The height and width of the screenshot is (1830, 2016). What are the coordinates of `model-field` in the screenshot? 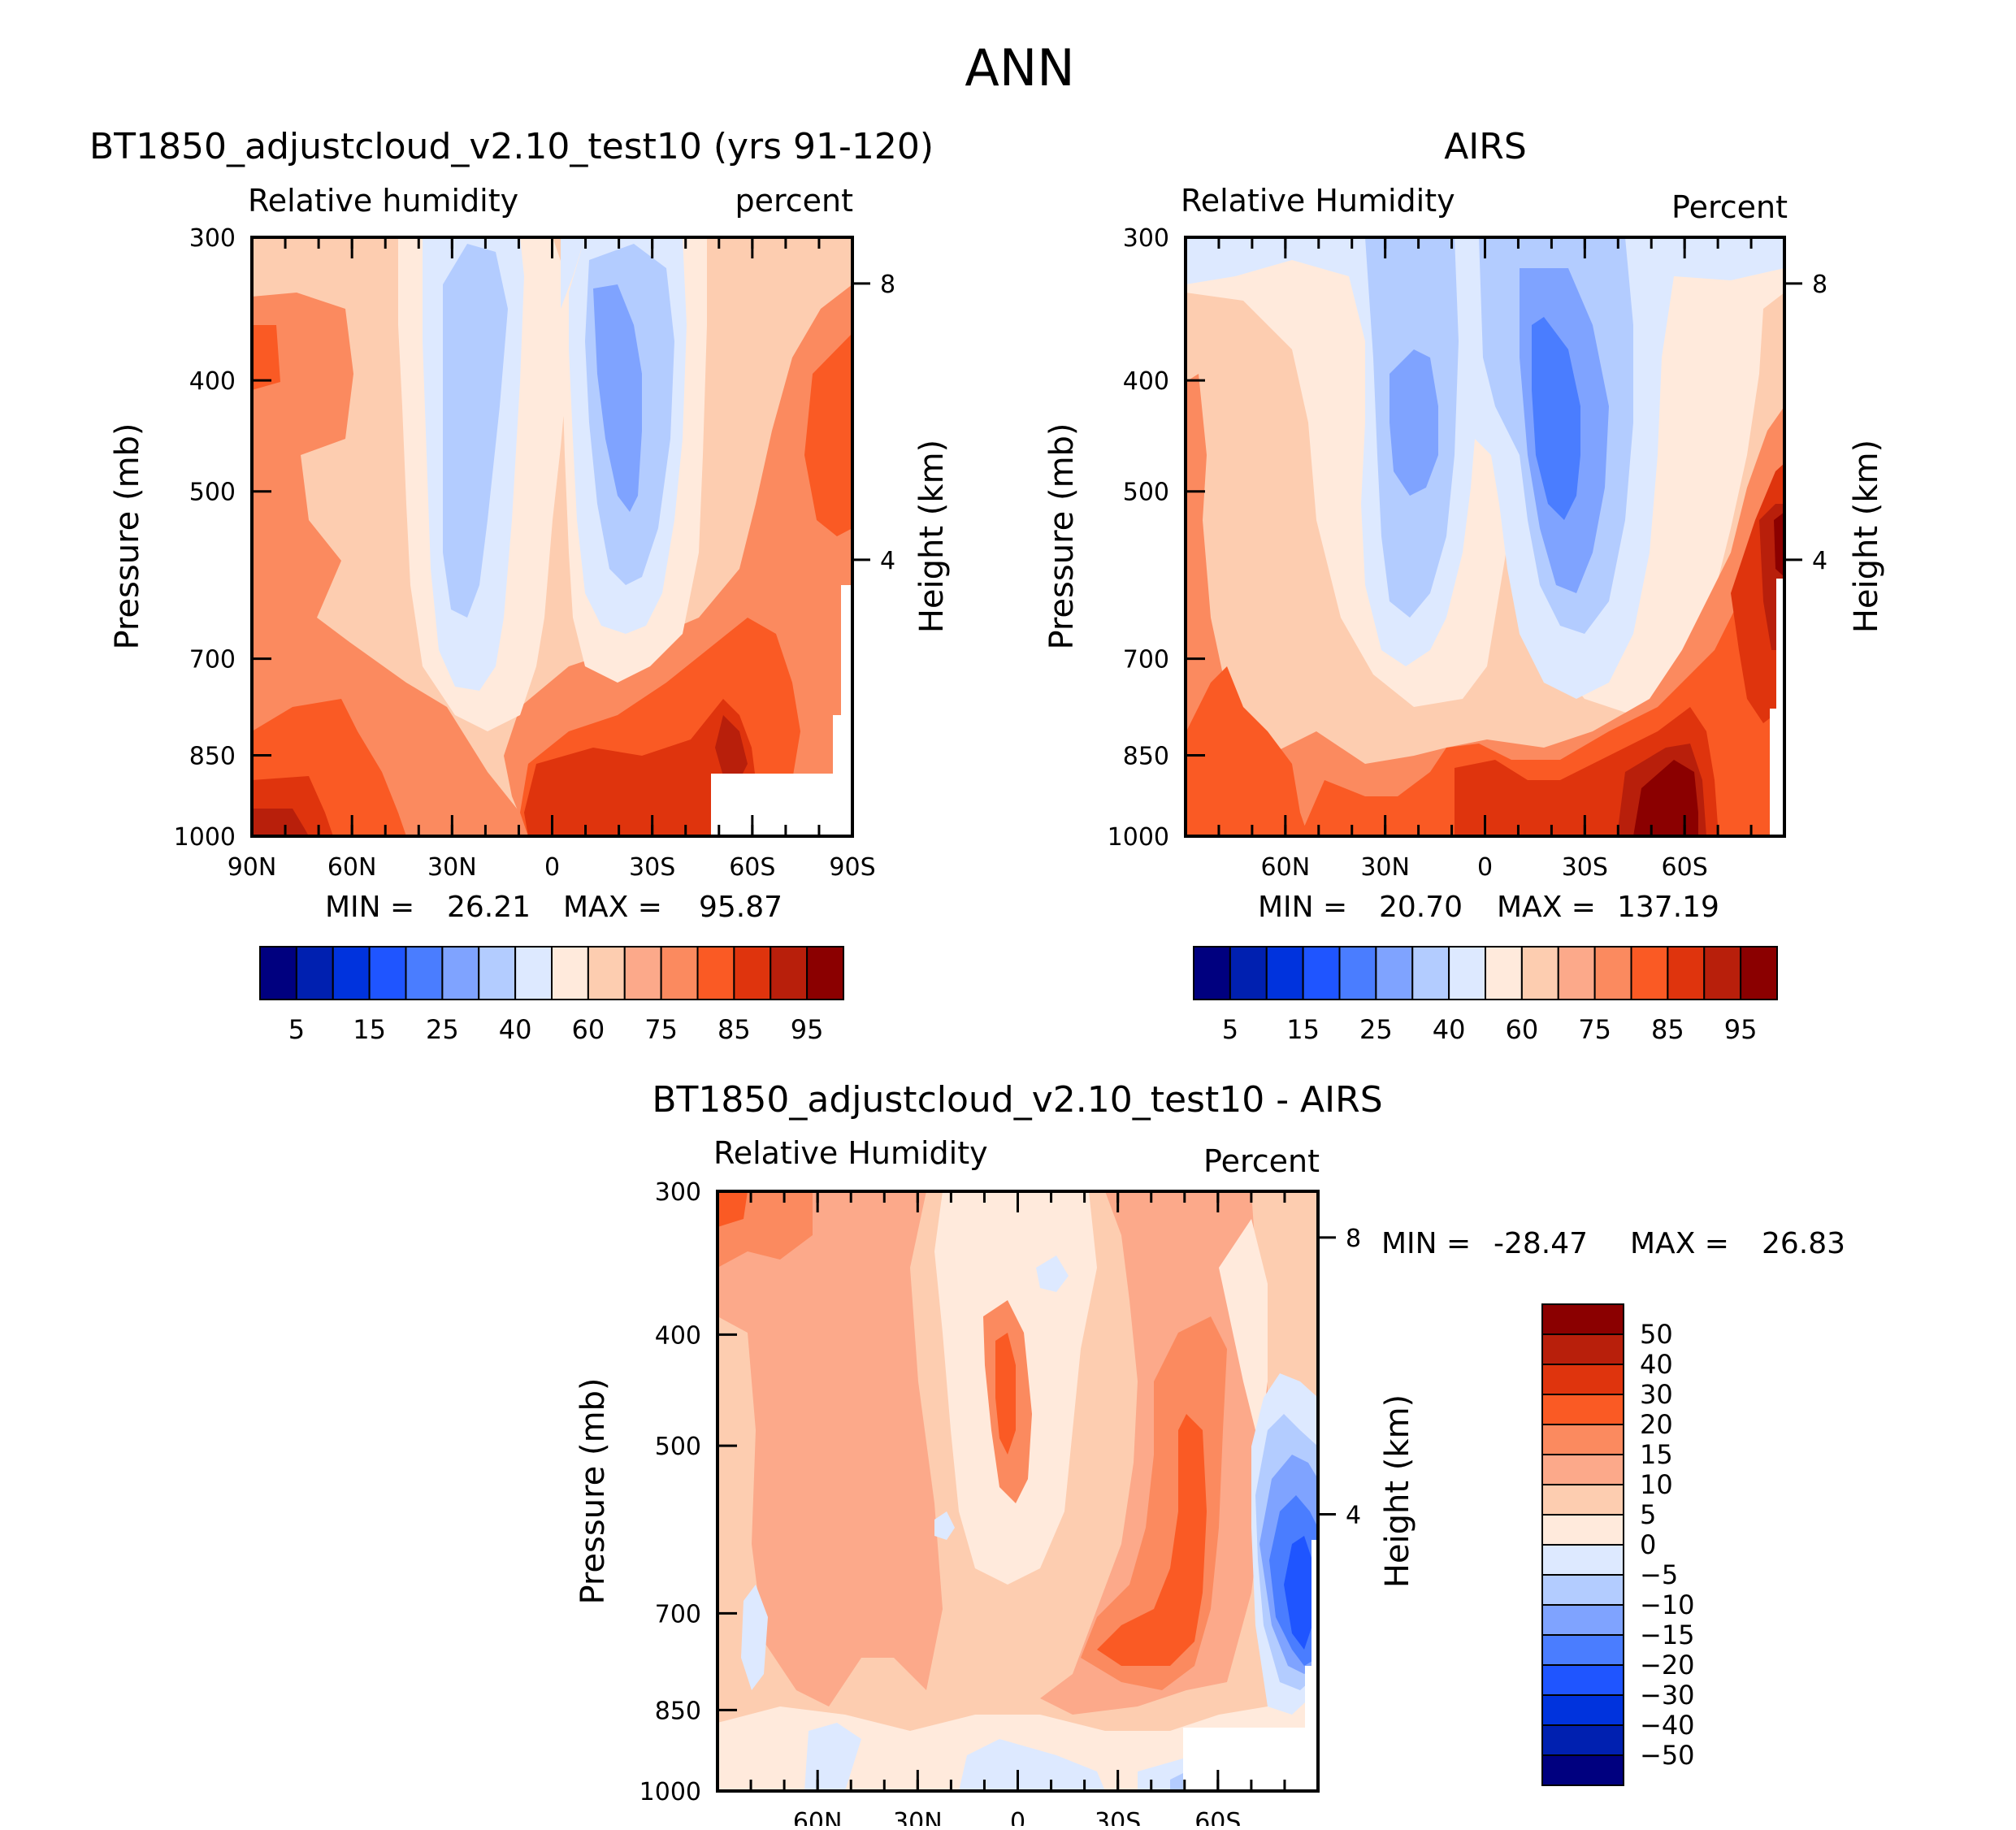 It's located at (552, 536).